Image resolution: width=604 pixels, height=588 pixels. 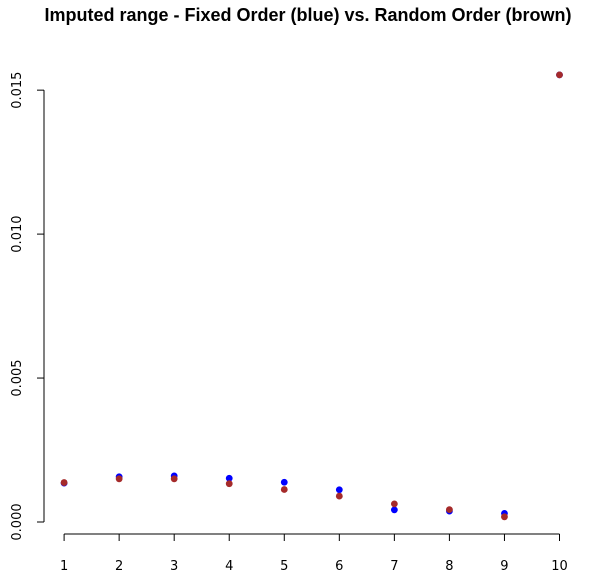 What do you see at coordinates (314, 553) in the screenshot?
I see `x-axis: 1 2 3 4 5 6 7 8 9 10` at bounding box center [314, 553].